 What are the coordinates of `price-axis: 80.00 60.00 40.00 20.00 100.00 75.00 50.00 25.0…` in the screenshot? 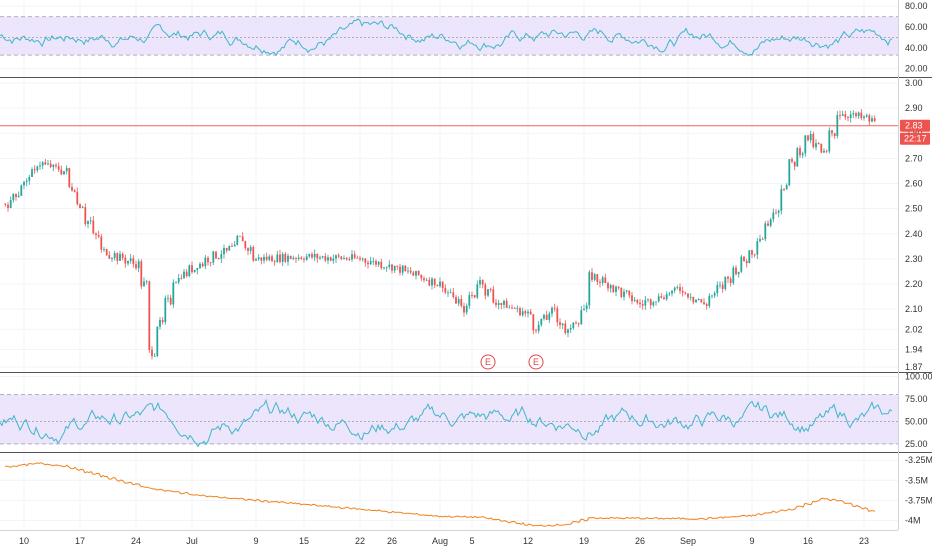 It's located at (916, 263).